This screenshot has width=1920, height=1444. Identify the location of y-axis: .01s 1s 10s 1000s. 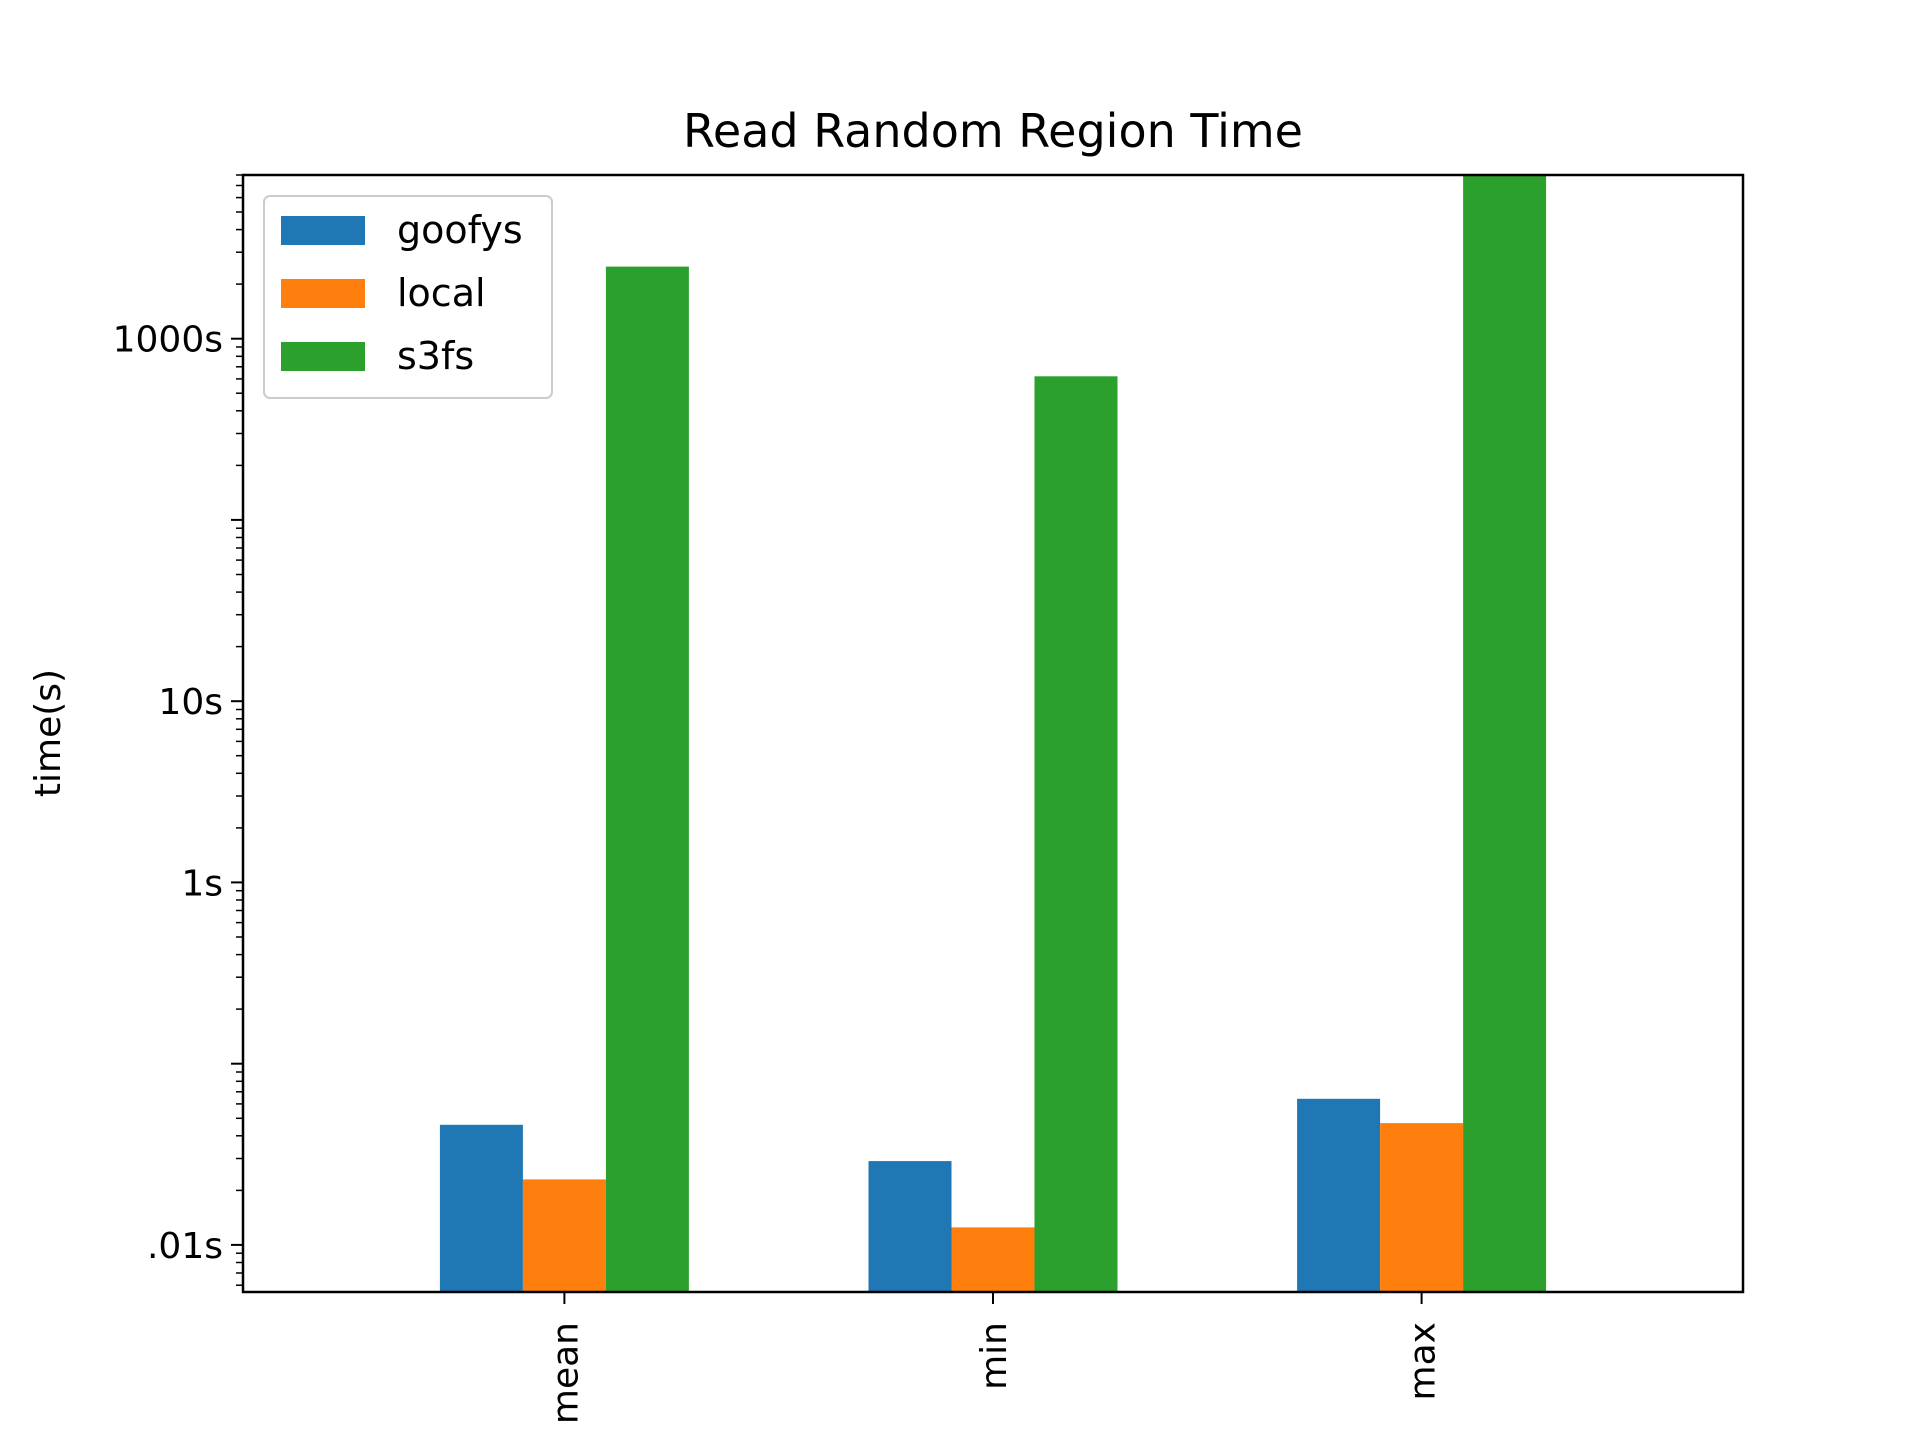
(178, 730).